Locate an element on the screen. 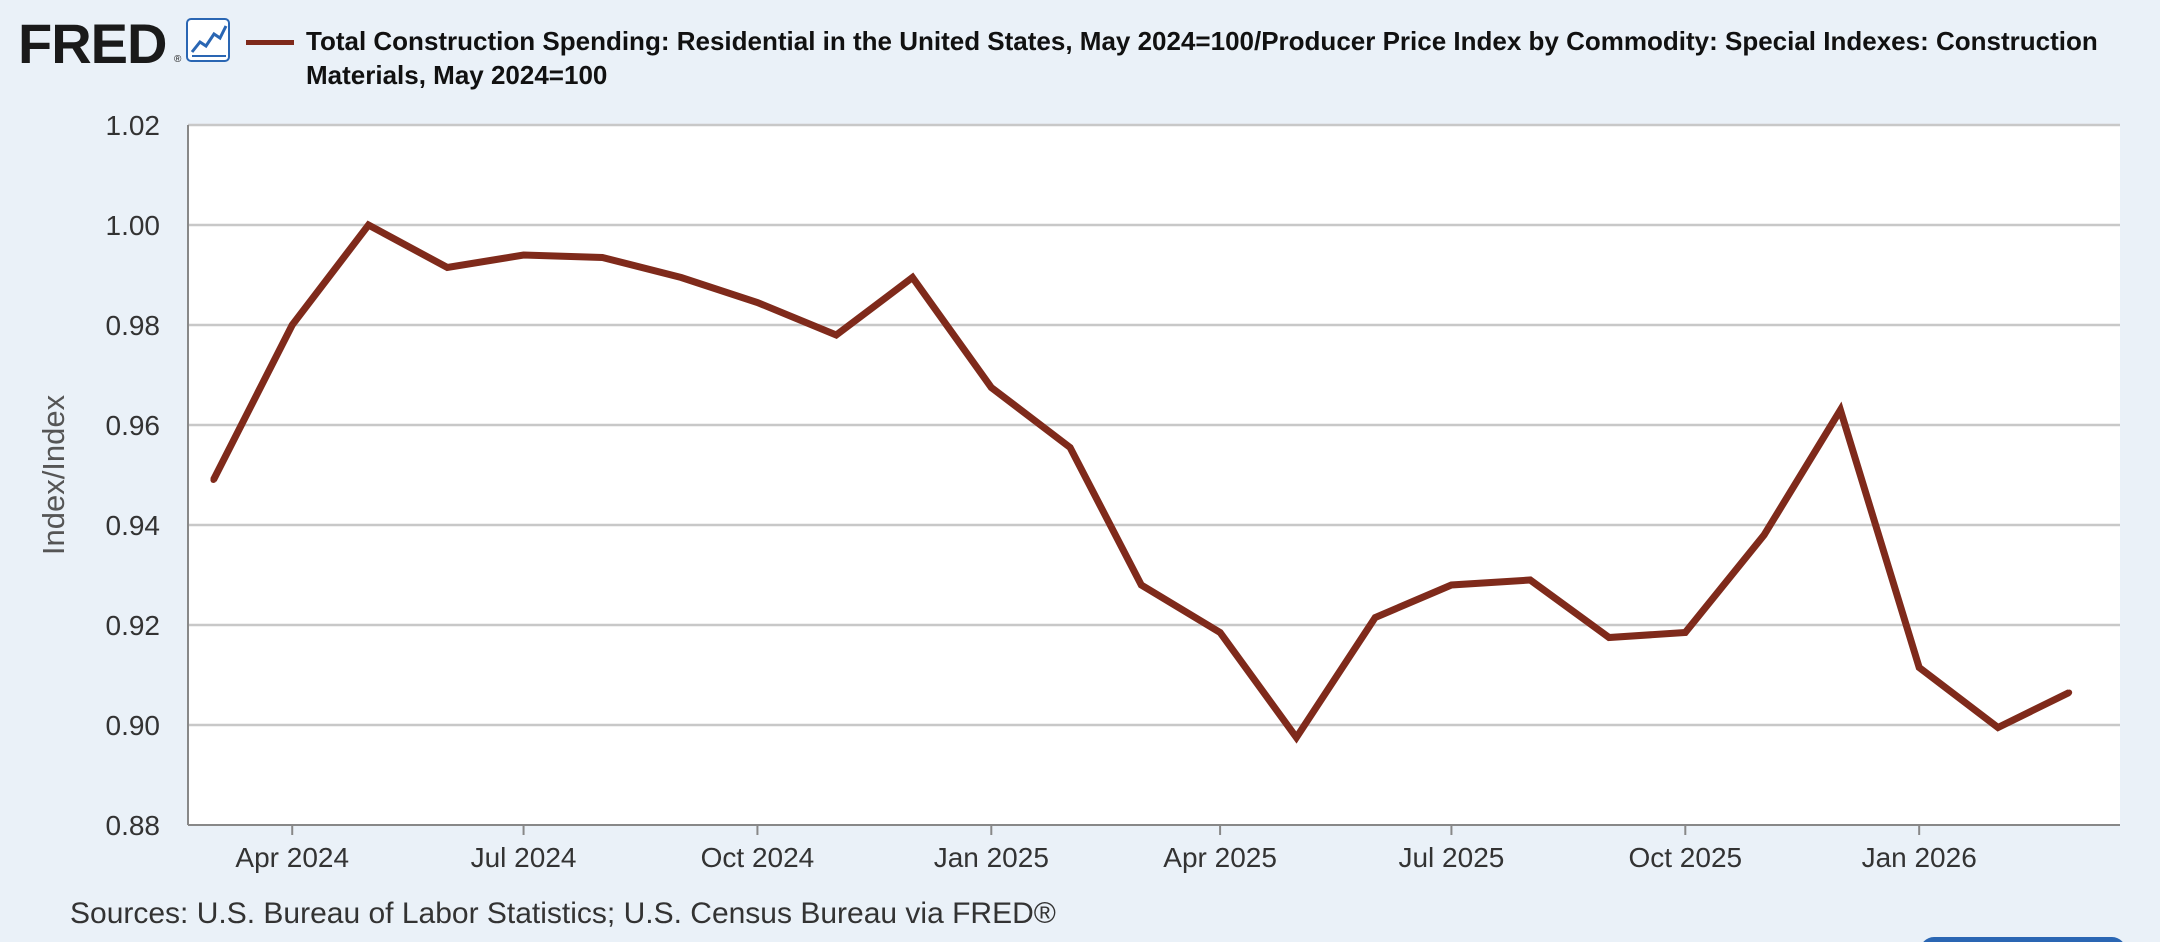  y-tick-label: 0.94 is located at coordinates (133, 525).